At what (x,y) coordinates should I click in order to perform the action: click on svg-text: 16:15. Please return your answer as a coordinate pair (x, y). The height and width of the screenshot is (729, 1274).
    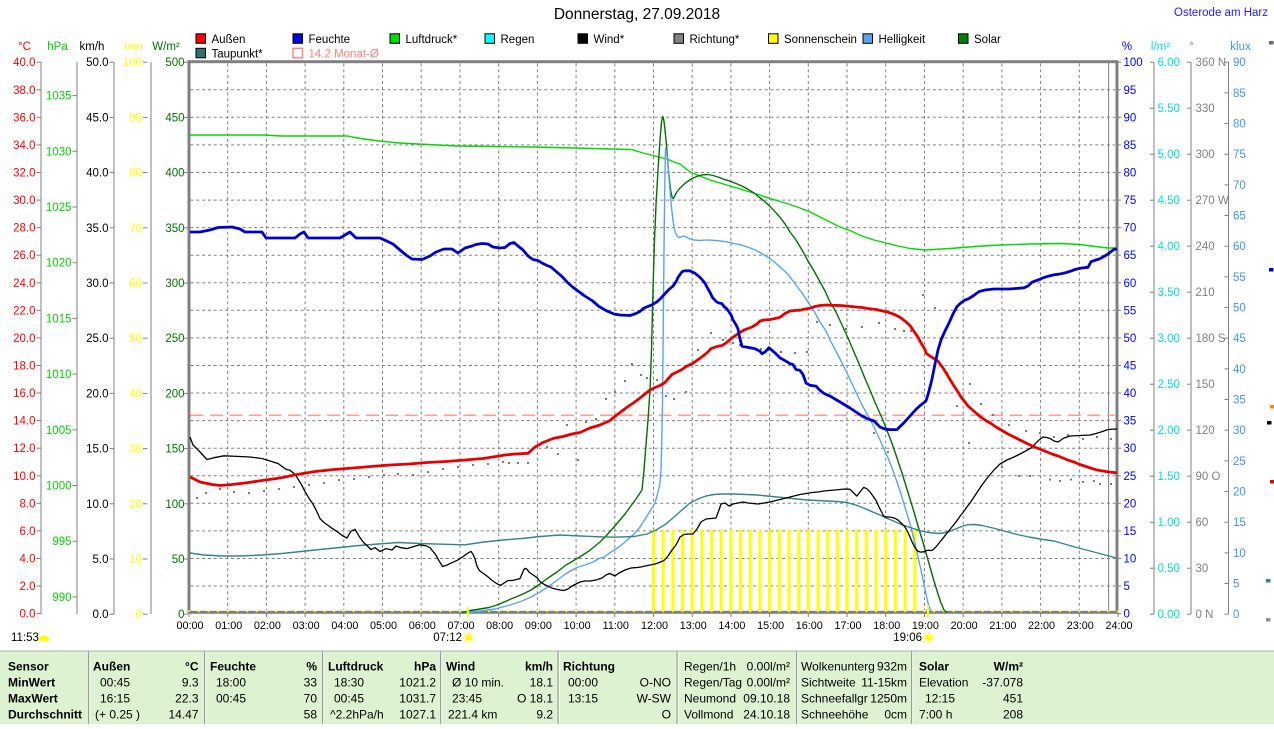
    Looking at the image, I should click on (115, 699).